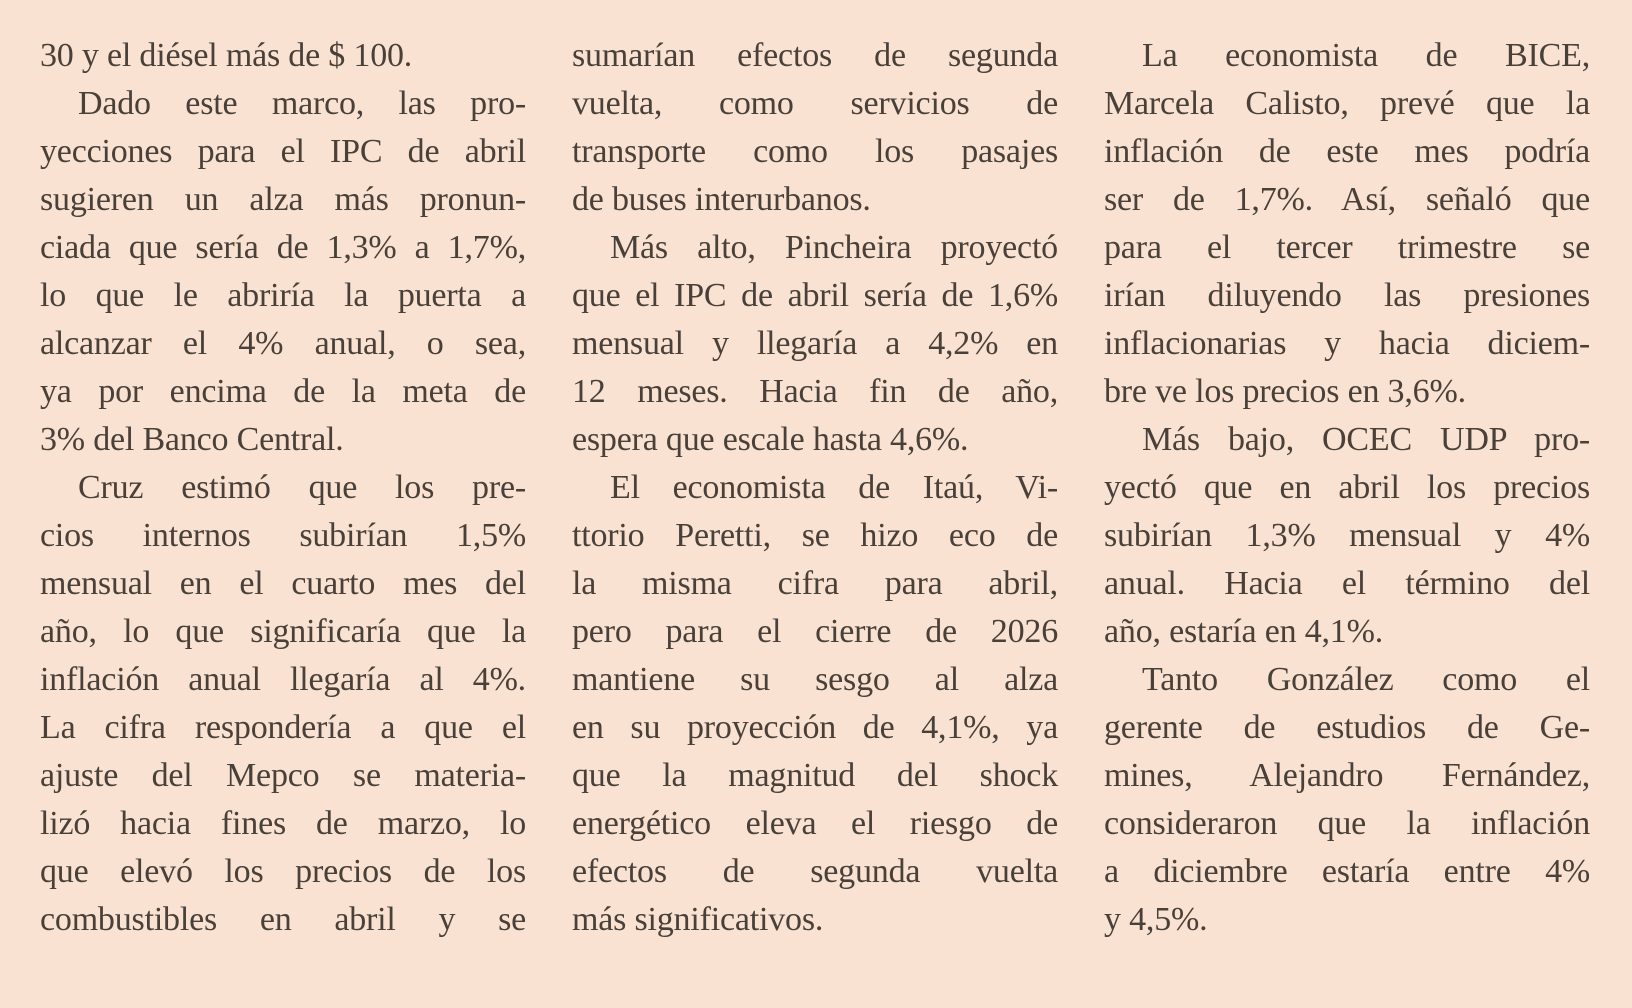  I want to click on text-line: más significativos., so click(698, 919).